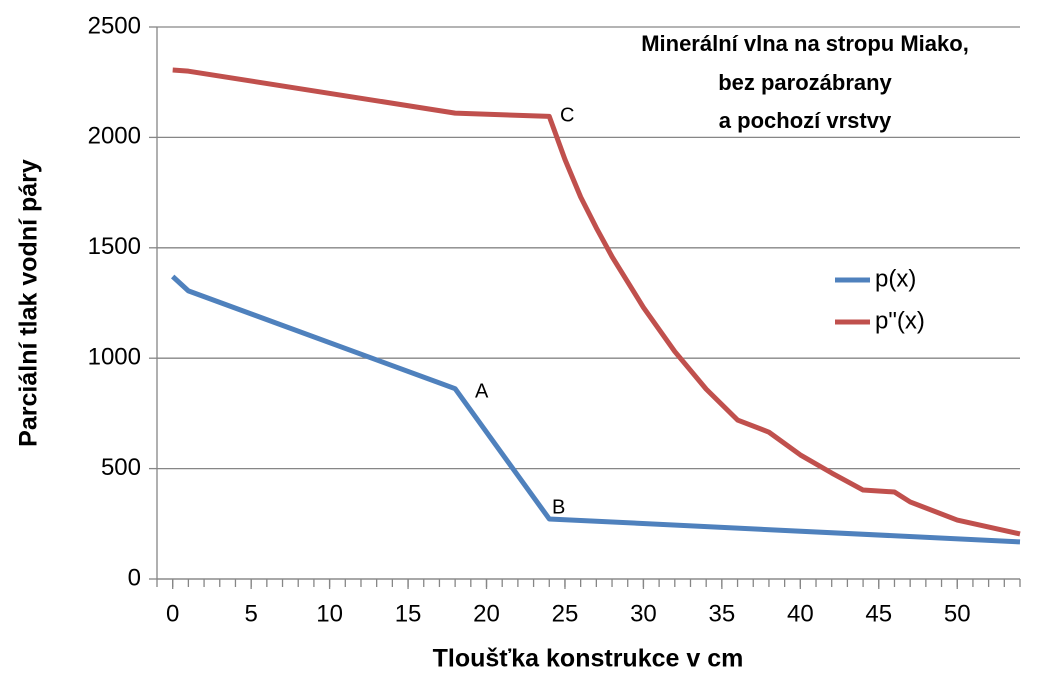  I want to click on x-tick-label: 25, so click(565, 613).